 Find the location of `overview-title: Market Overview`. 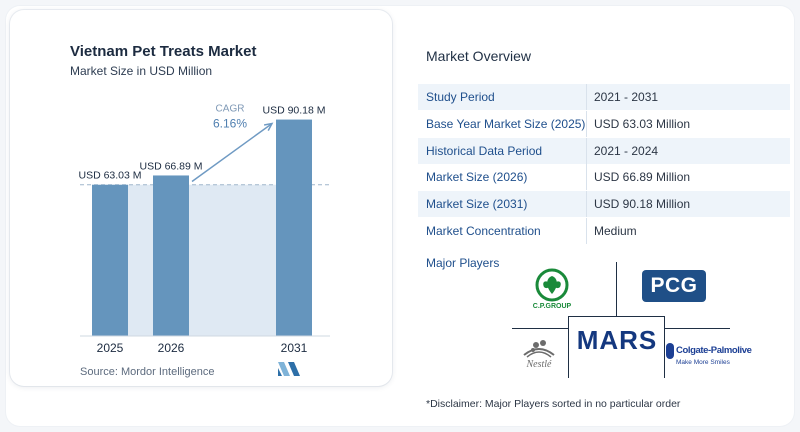

overview-title: Market Overview is located at coordinates (479, 56).